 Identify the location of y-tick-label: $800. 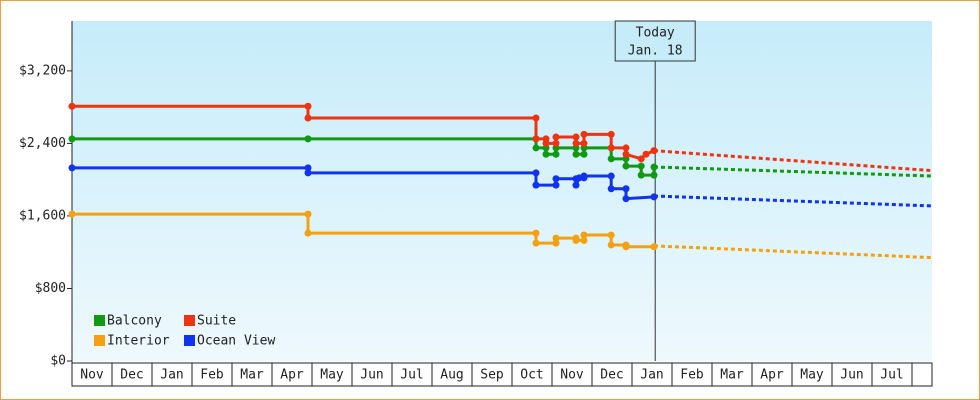
(50, 288).